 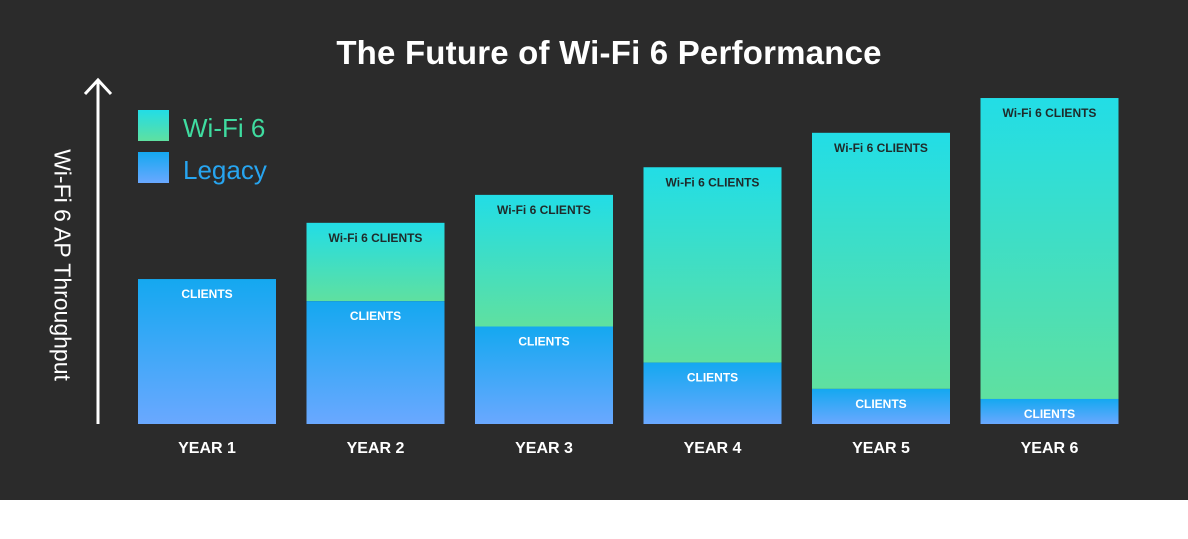 I want to click on legend-swatch-wifi6, so click(x=153, y=125).